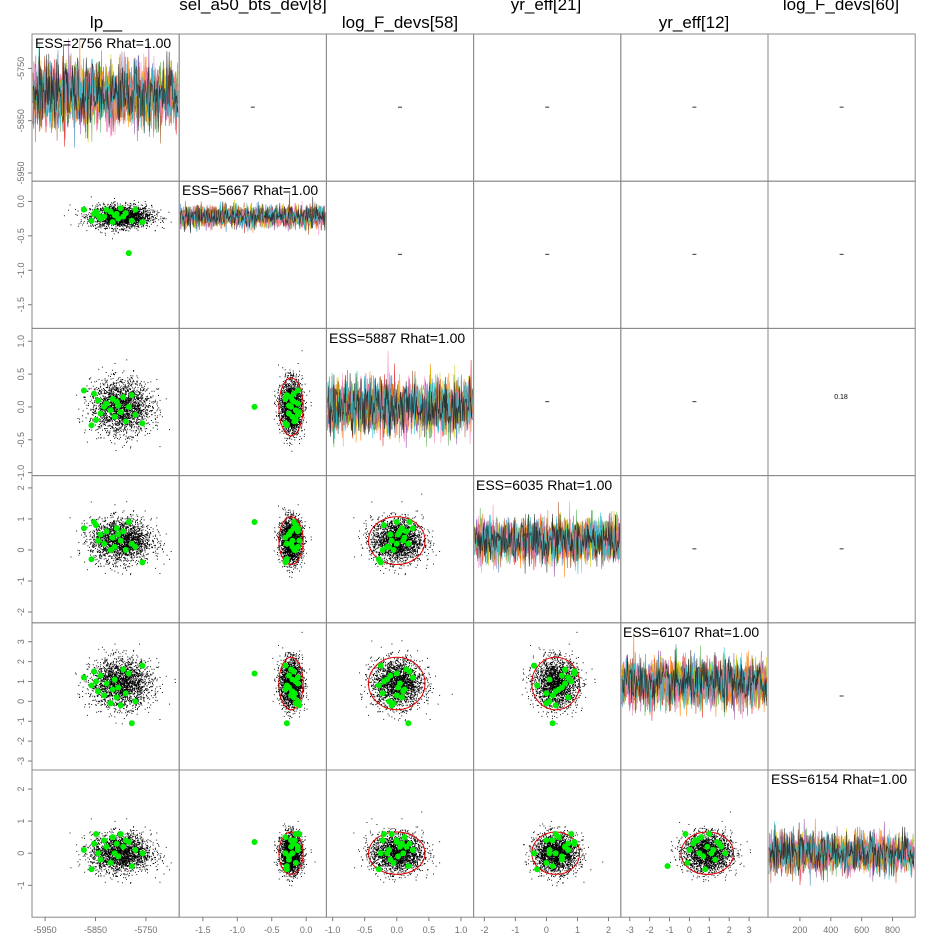  Describe the element at coordinates (21, 641) in the screenshot. I see `y-tick-label: 3` at that location.